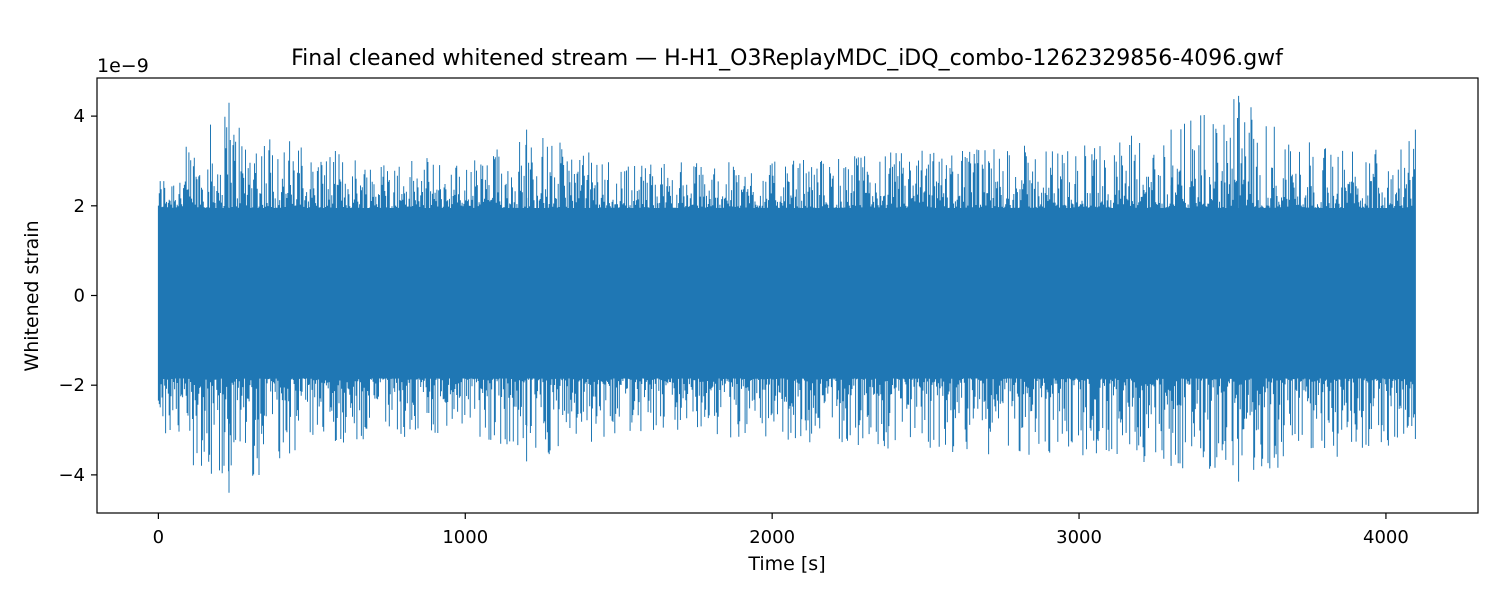  What do you see at coordinates (158, 537) in the screenshot?
I see `x-tick-label: 0` at bounding box center [158, 537].